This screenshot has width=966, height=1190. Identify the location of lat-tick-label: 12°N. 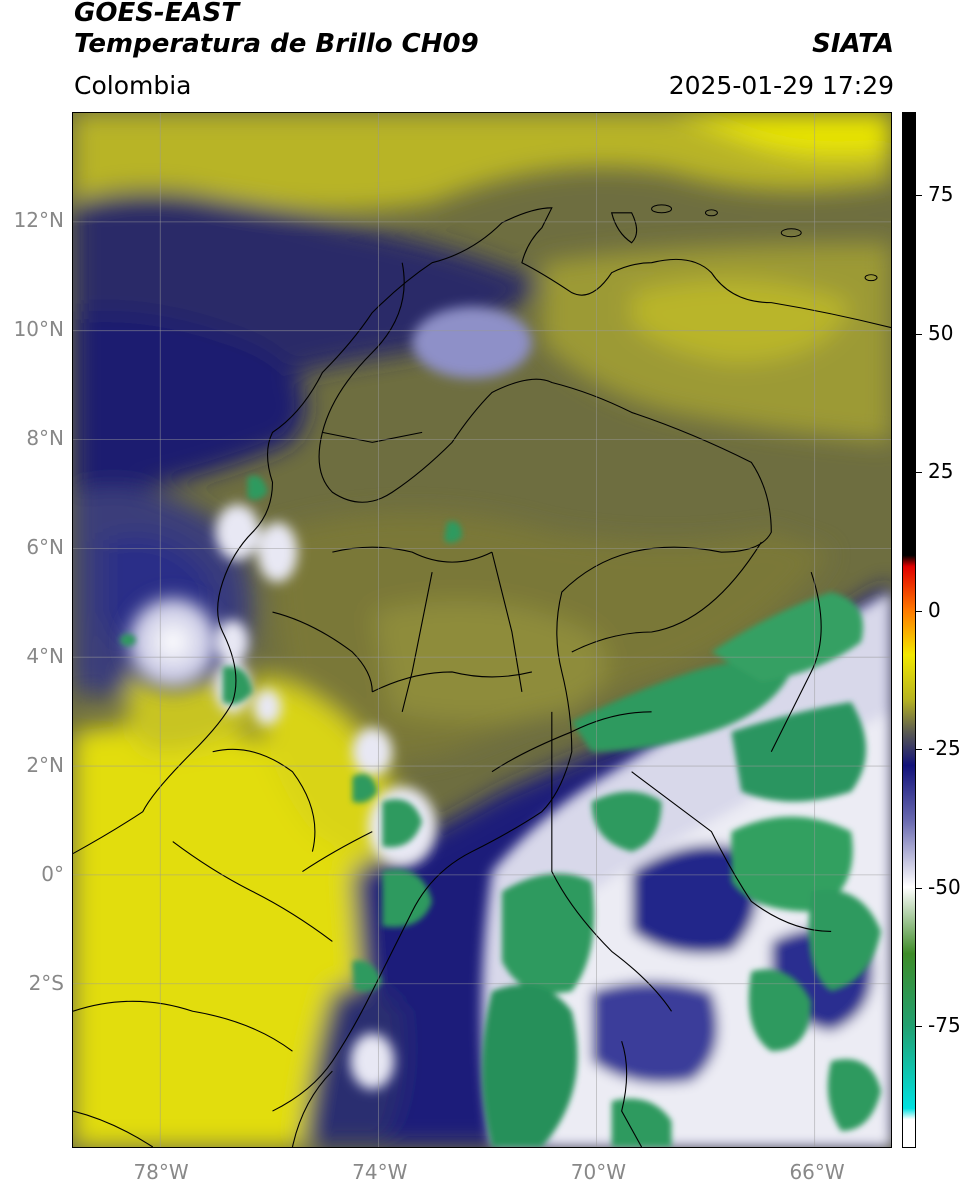
(38, 220).